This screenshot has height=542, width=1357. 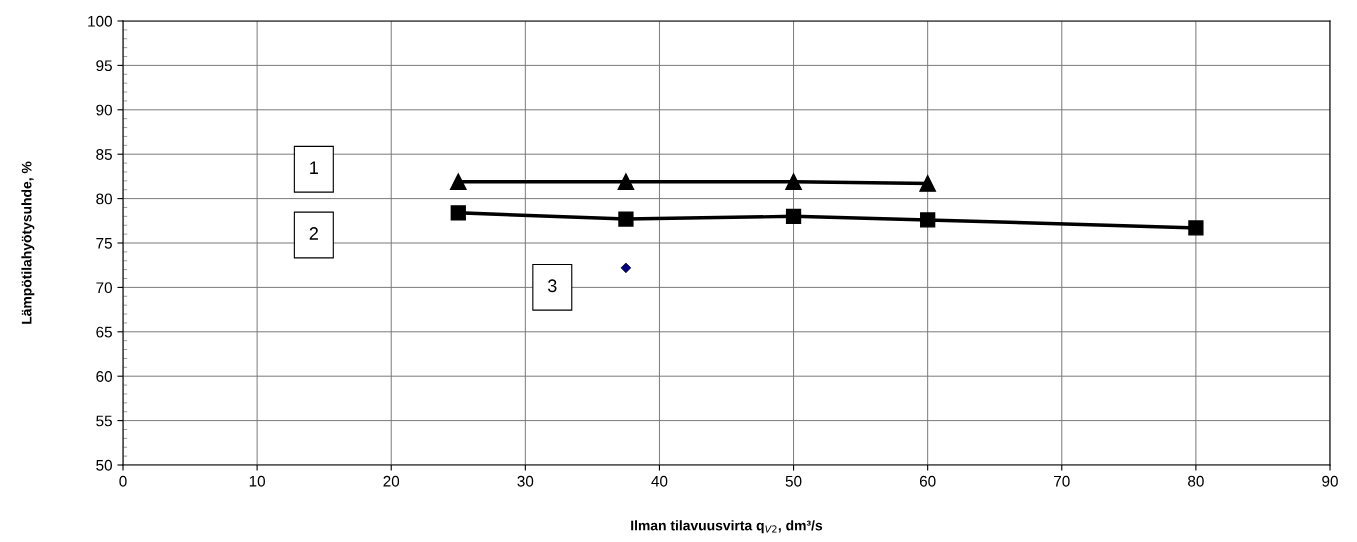 I want to click on x-tick-label: 10, so click(x=257, y=481).